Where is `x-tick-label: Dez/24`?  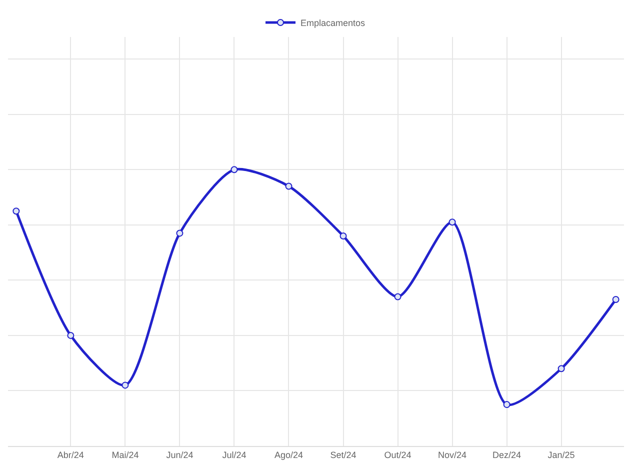 x-tick-label: Dez/24 is located at coordinates (507, 455).